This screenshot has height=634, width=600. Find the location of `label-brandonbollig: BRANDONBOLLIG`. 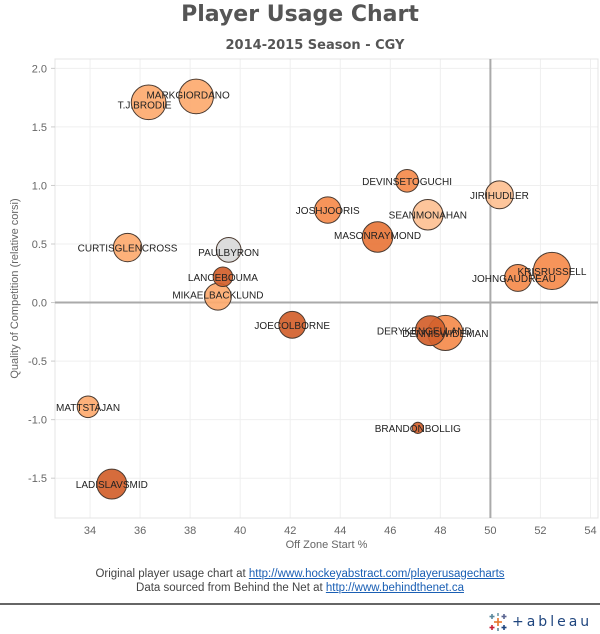

label-brandonbollig: BRANDONBOLLIG is located at coordinates (418, 429).